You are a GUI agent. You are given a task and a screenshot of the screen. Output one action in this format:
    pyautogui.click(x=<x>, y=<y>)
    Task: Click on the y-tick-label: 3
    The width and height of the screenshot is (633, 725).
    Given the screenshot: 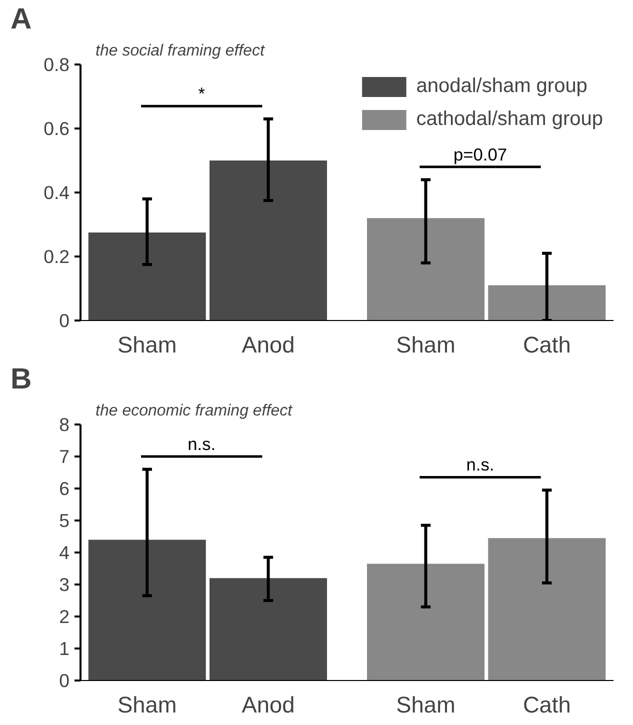 What is the action you would take?
    pyautogui.click(x=64, y=584)
    